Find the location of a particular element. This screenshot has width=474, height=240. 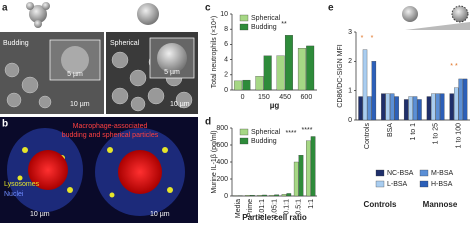

y-axis-title: CD86/DC-SIGN MFI is located at coordinates (340, 75).